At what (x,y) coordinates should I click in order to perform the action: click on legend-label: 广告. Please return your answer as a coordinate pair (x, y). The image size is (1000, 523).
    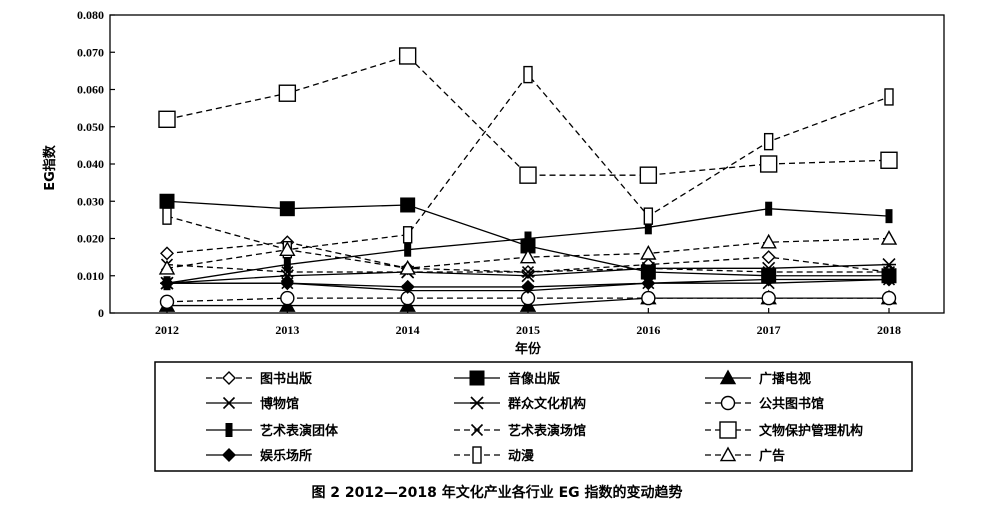
    Looking at the image, I should click on (772, 456).